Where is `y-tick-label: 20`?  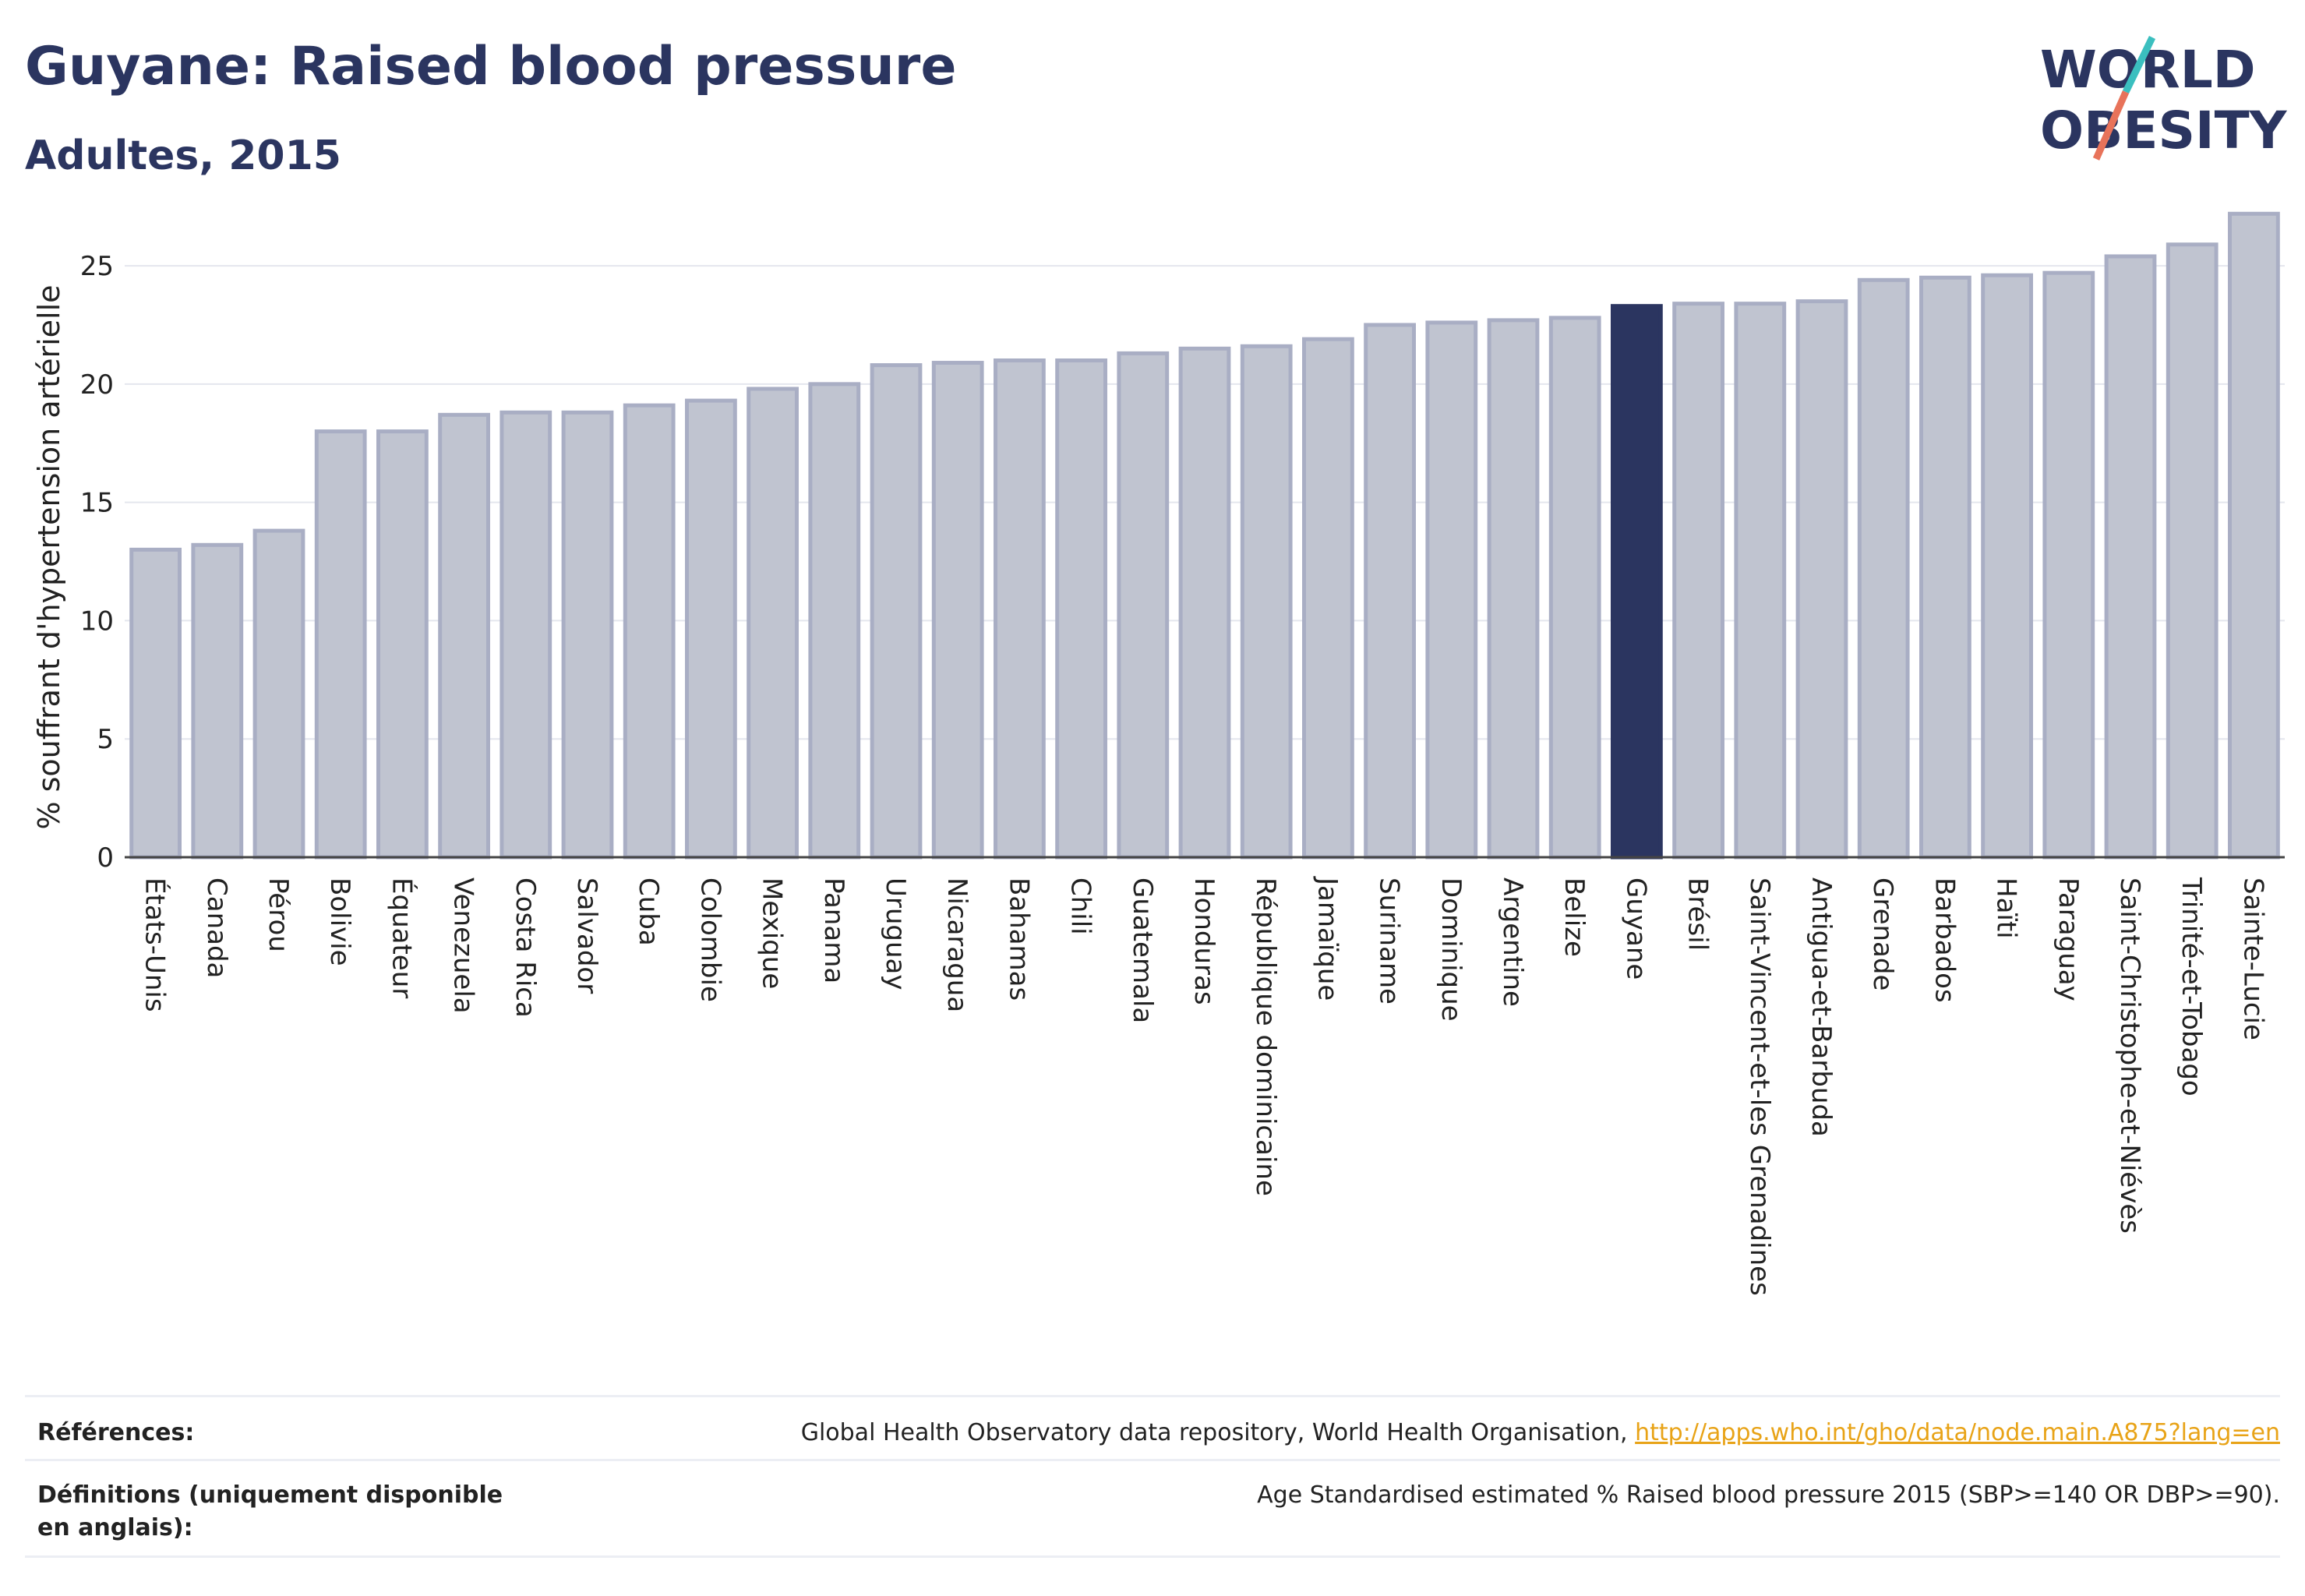 y-tick-label: 20 is located at coordinates (97, 385).